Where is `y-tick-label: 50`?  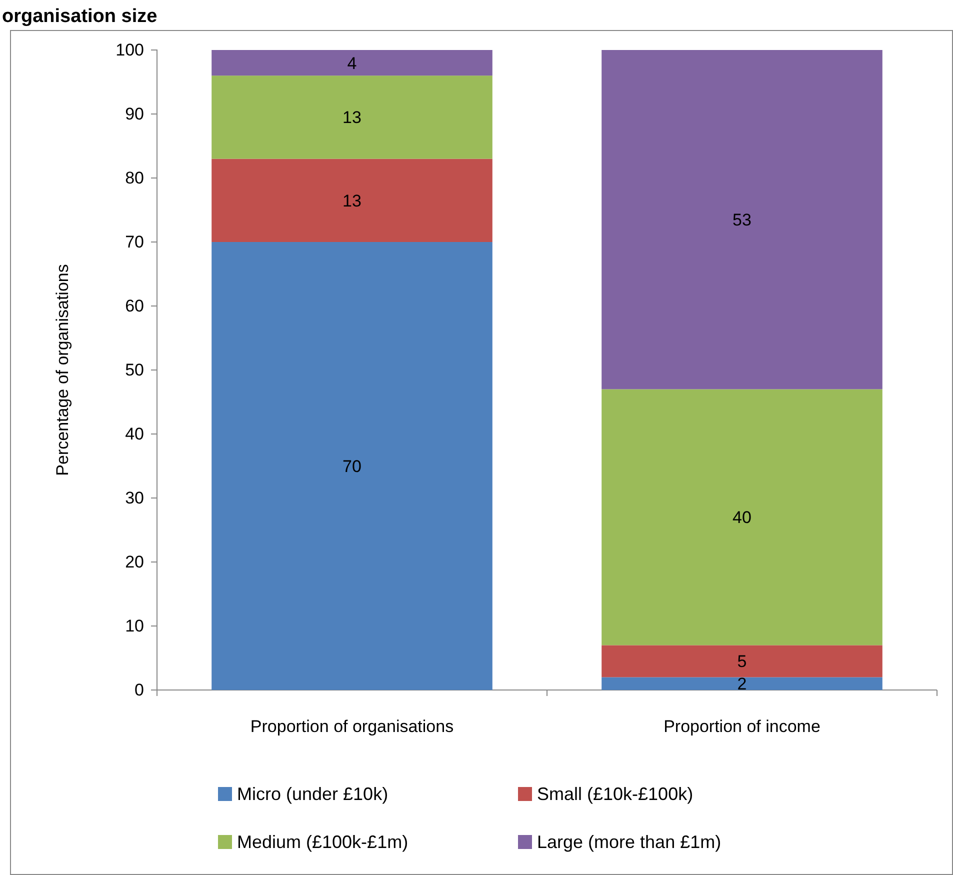
y-tick-label: 50 is located at coordinates (134, 370).